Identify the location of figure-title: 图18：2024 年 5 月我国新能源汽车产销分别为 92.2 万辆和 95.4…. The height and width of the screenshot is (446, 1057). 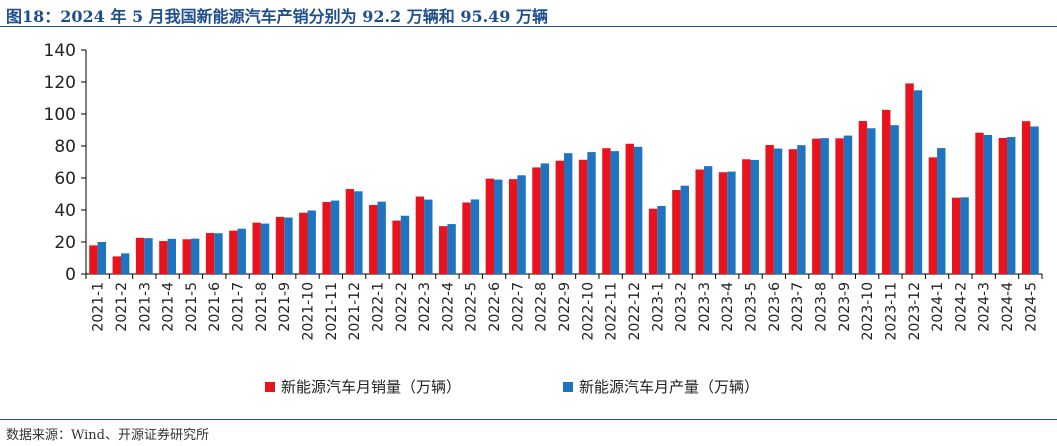
(277, 16).